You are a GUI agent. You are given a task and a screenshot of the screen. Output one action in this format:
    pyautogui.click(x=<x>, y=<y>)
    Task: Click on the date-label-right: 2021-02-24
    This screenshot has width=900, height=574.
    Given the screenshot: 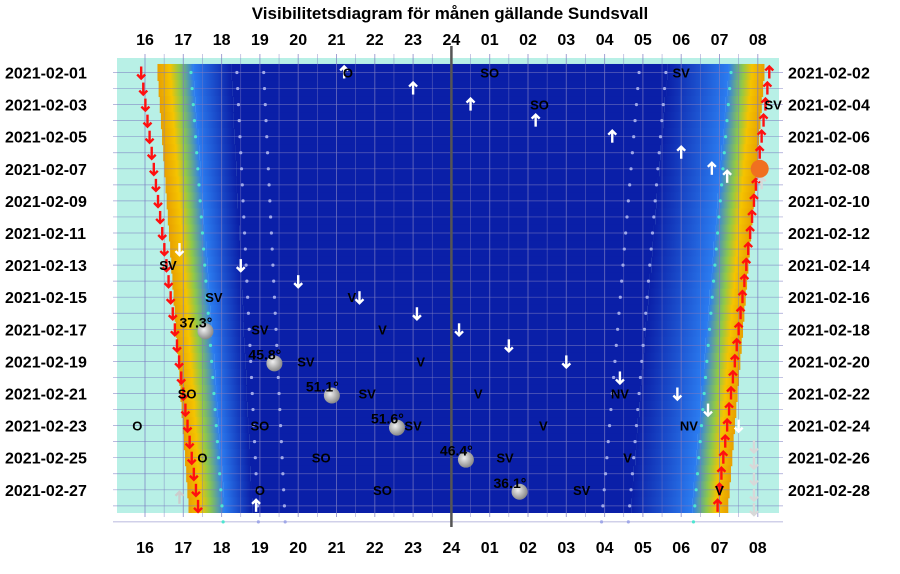 What is the action you would take?
    pyautogui.click(x=829, y=427)
    